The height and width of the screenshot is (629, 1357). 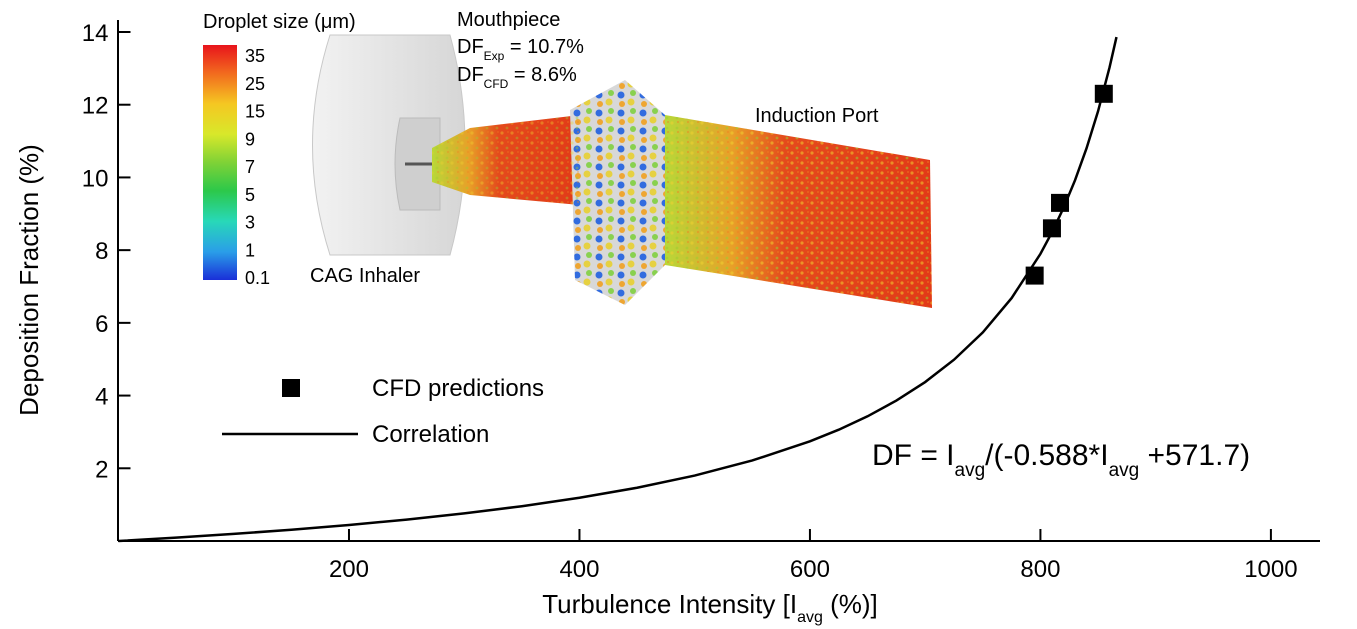 I want to click on colorbar-label: 5, so click(x=250, y=195).